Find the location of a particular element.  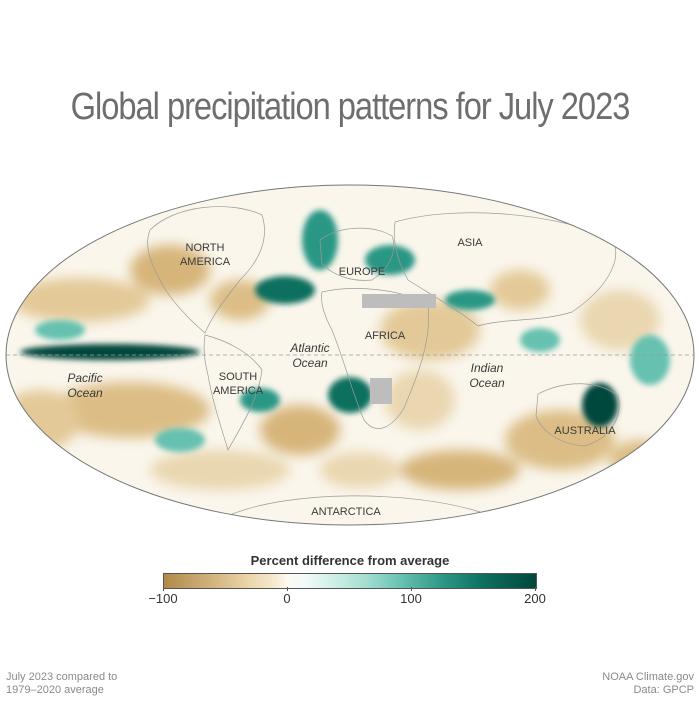

label-north-america: NORTH AMERICA is located at coordinates (205, 255).